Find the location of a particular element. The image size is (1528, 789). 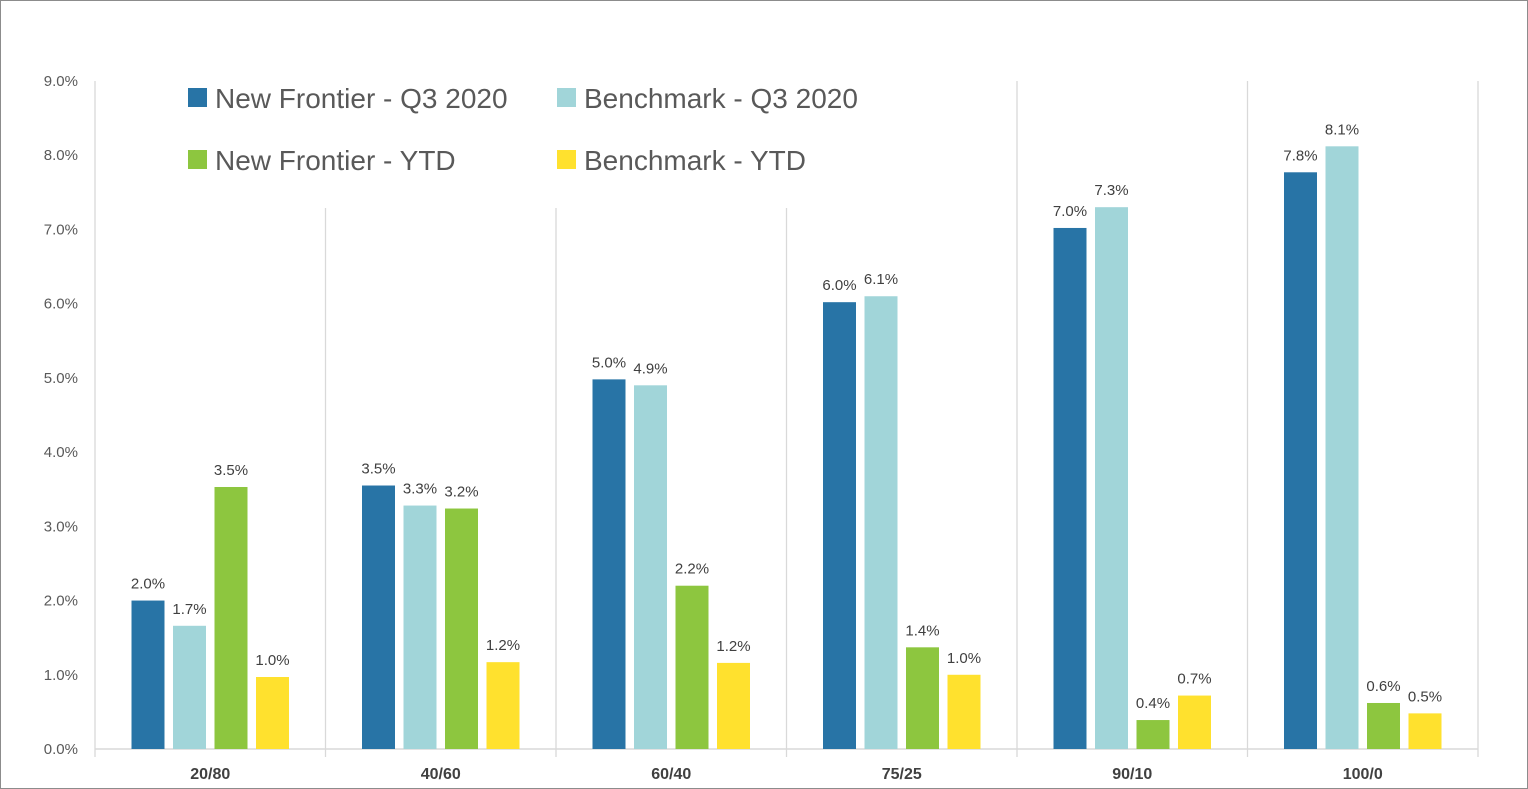

x-tick-label: 90/10 is located at coordinates (1132, 774).